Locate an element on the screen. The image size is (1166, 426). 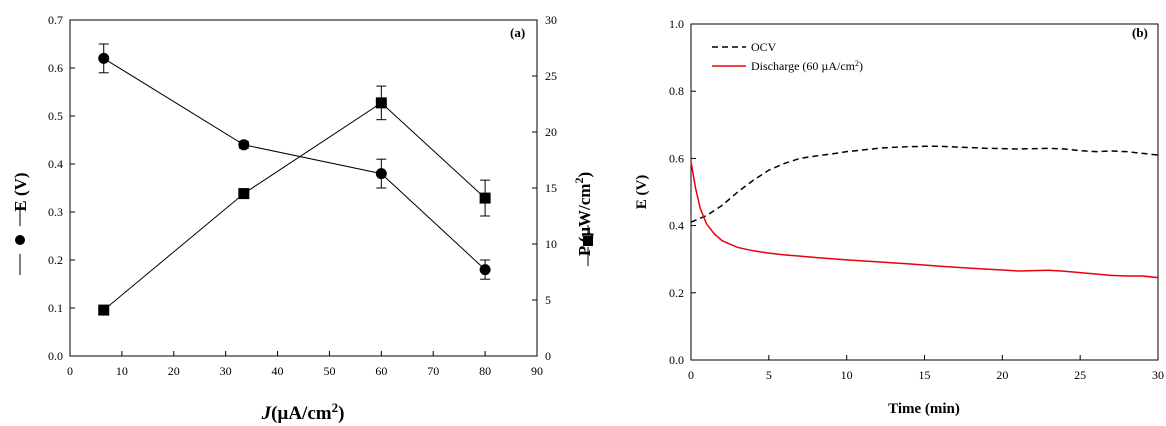
ocv-series-line is located at coordinates (924, 184).